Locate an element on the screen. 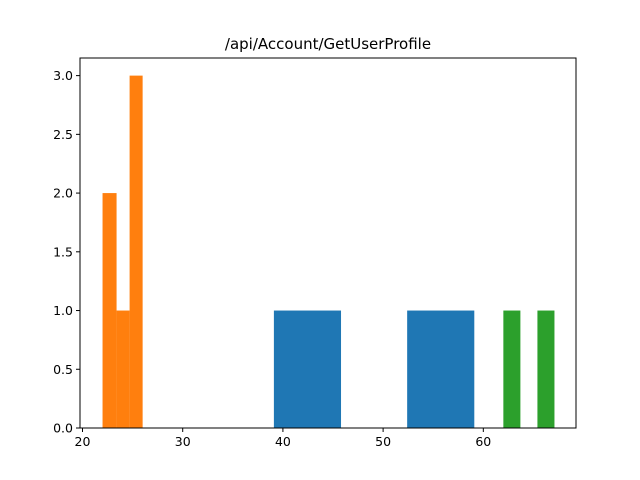  y-tick-label: 1.5 is located at coordinates (63, 251).